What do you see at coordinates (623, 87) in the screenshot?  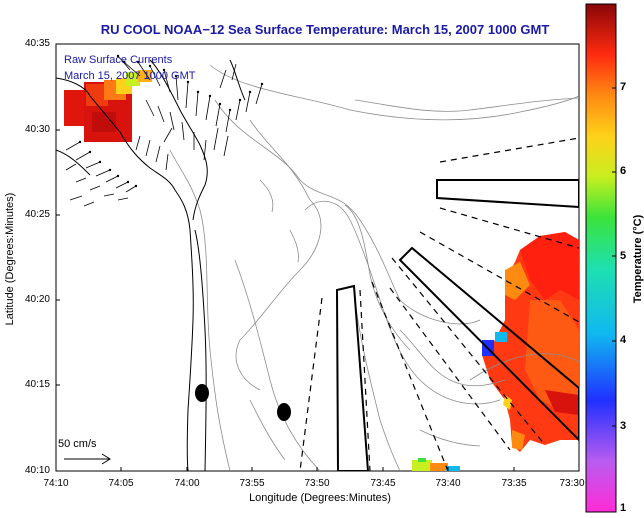 I see `colorbar-tick-label: 7` at bounding box center [623, 87].